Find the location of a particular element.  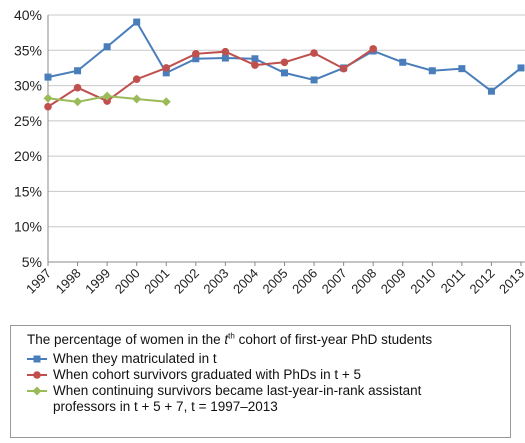

y-tick-label: 10% is located at coordinates (28, 227).